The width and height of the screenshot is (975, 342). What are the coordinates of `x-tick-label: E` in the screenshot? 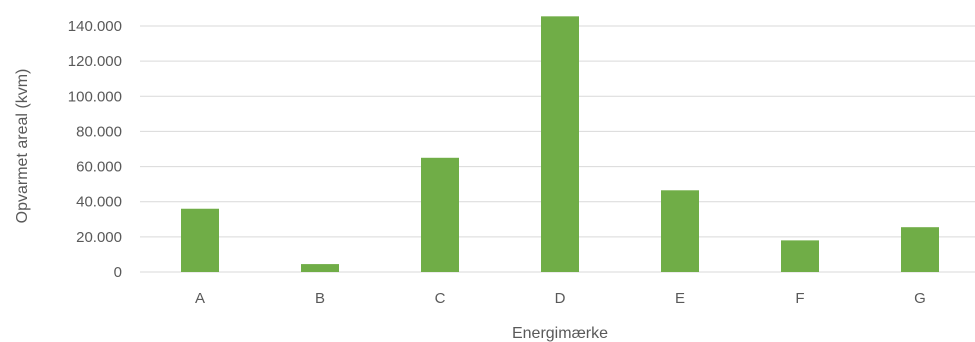 It's located at (680, 298).